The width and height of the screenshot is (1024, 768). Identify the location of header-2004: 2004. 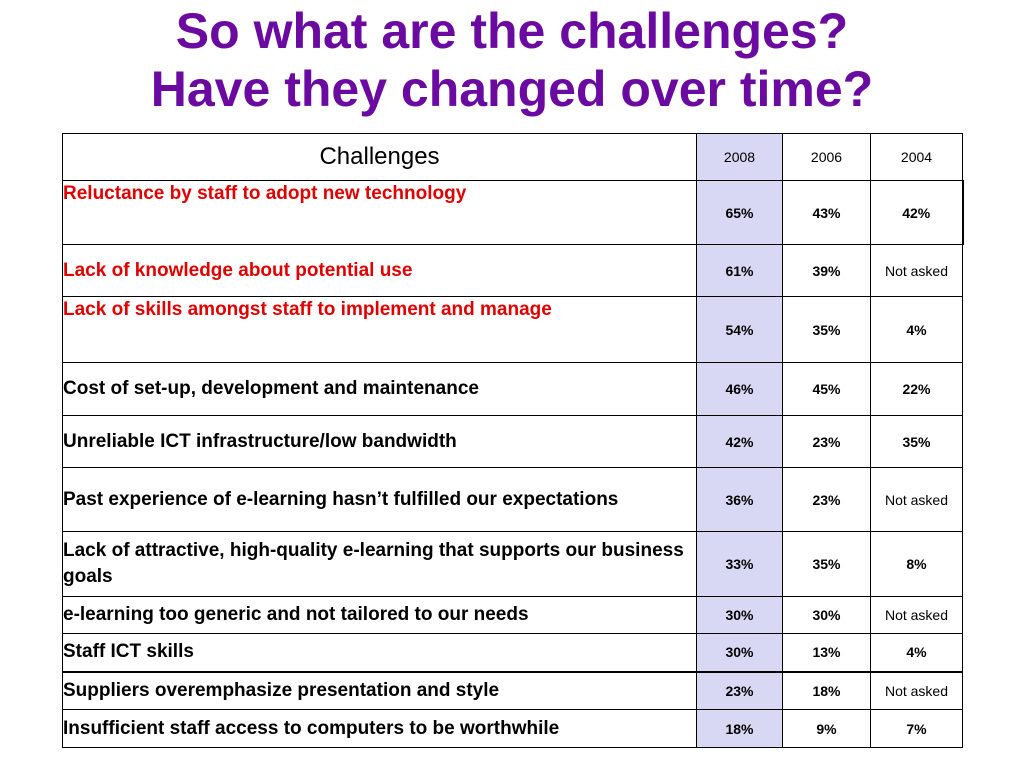
(916, 157).